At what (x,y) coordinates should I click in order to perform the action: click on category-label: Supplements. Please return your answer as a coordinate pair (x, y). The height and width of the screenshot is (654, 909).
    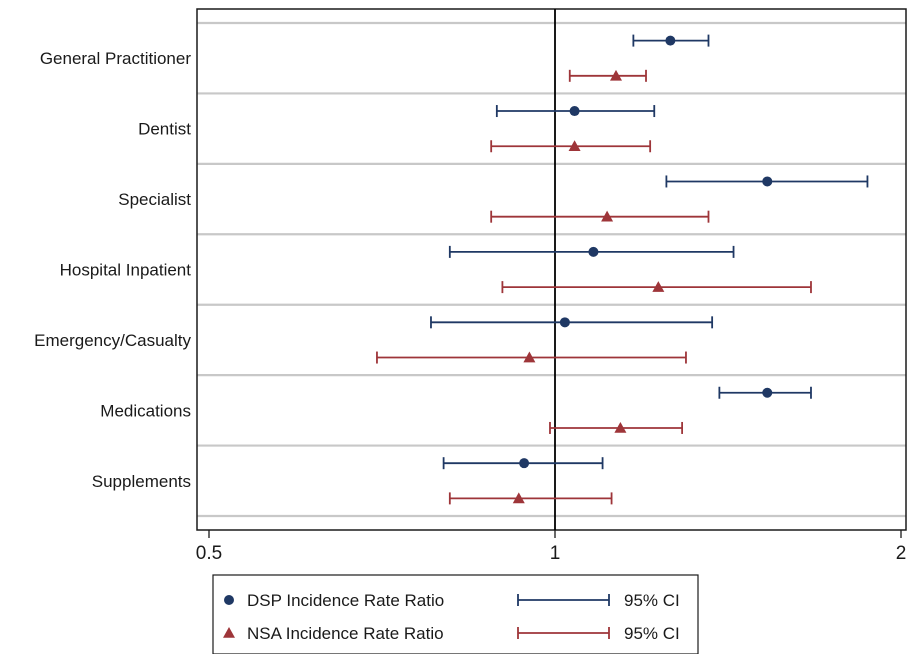
    Looking at the image, I should click on (141, 481).